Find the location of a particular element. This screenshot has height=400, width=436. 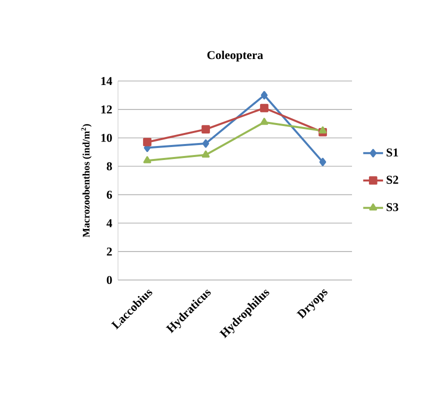

y-axis-title: Macrozoobenthos (ind/m$^{2}$) is located at coordinates (86, 181).